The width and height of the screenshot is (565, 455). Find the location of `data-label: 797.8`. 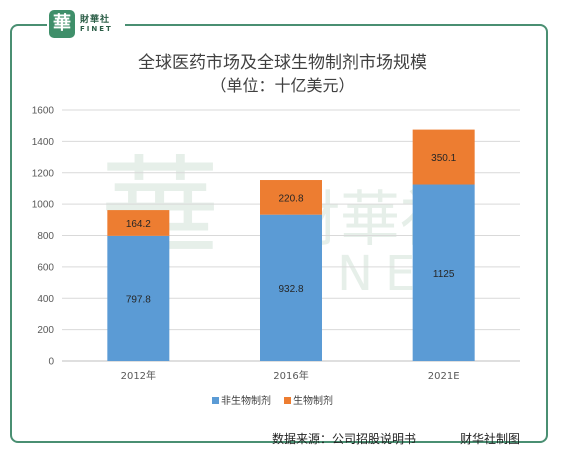

data-label: 797.8 is located at coordinates (138, 299).